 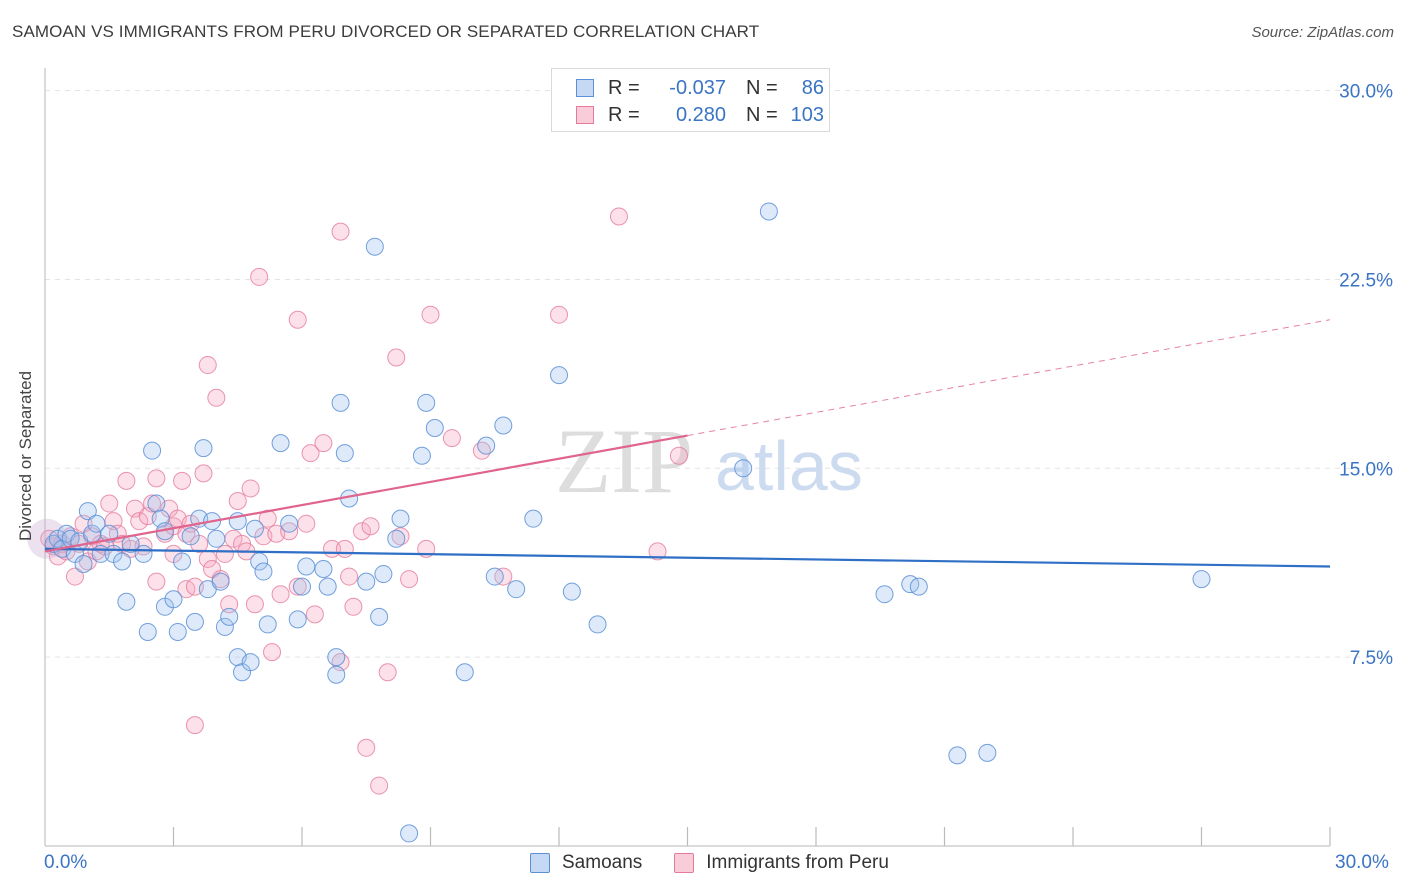 I want to click on x-tick-max: 30.0%, so click(x=1362, y=862).